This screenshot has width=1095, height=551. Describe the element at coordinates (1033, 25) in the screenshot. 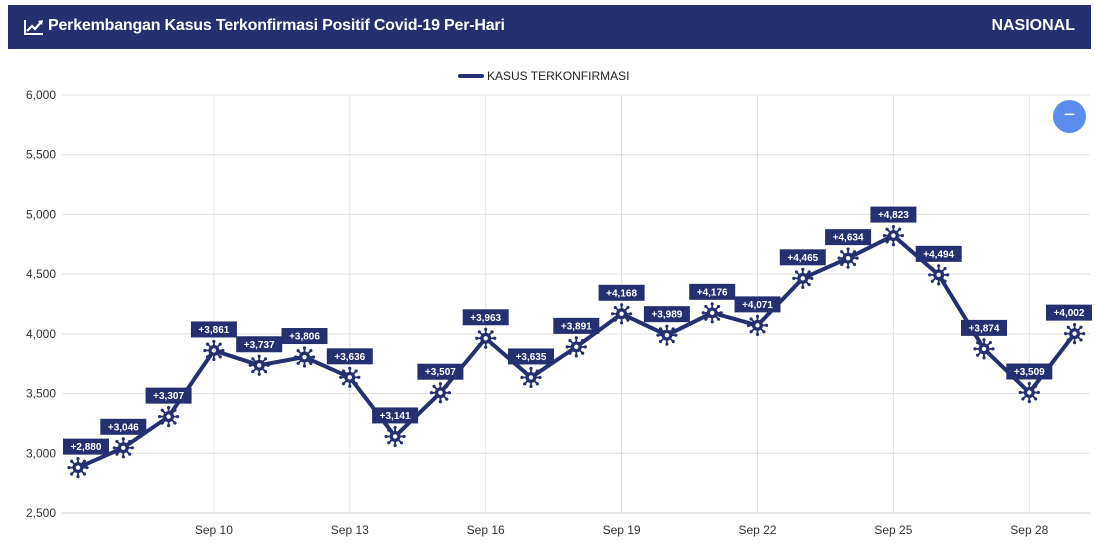

I see `region-label: NASIONAL` at that location.